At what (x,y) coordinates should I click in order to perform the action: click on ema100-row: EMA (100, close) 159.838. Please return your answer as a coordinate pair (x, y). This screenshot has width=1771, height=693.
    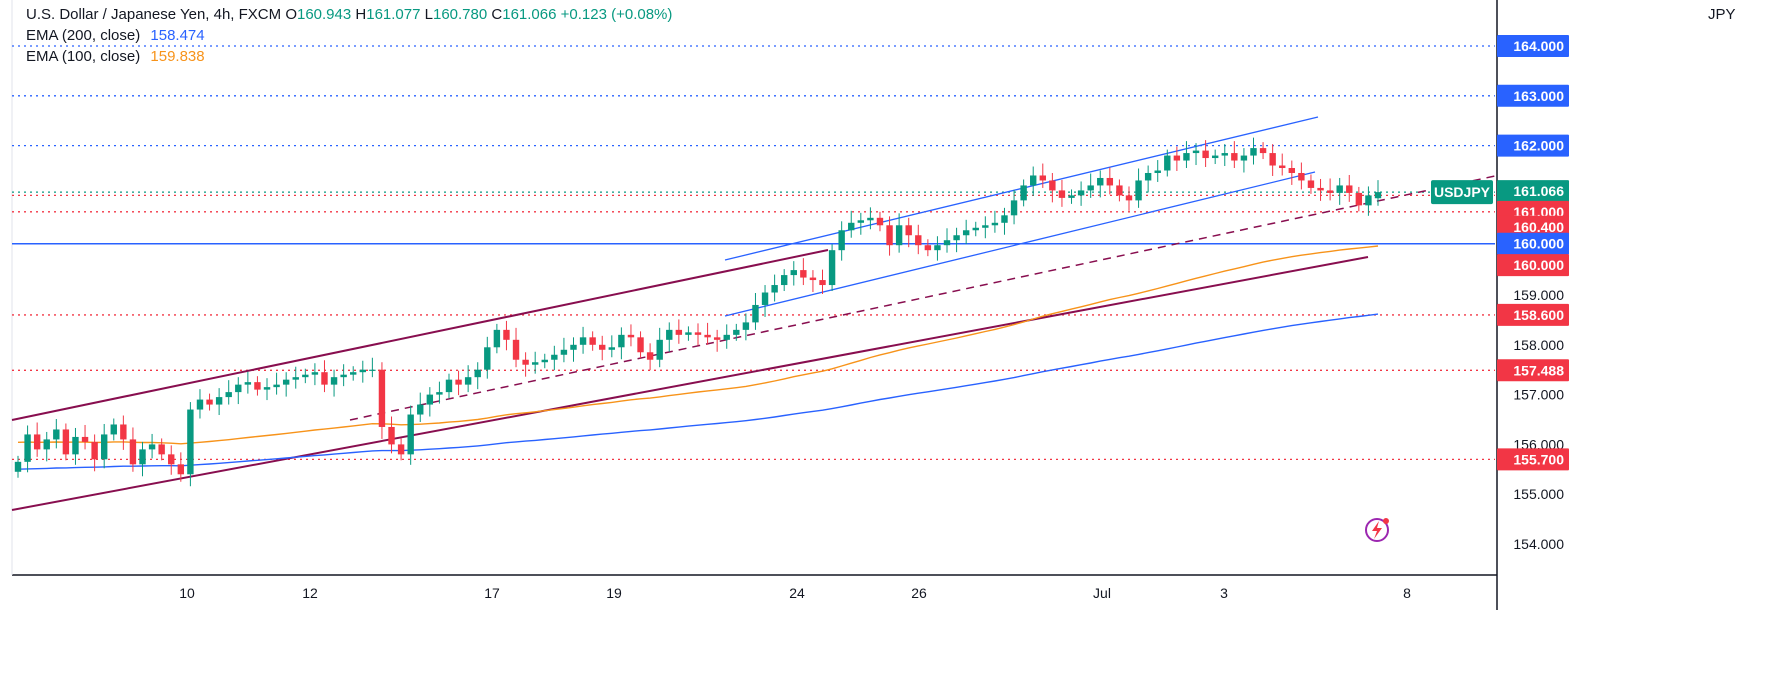
    Looking at the image, I should click on (349, 56).